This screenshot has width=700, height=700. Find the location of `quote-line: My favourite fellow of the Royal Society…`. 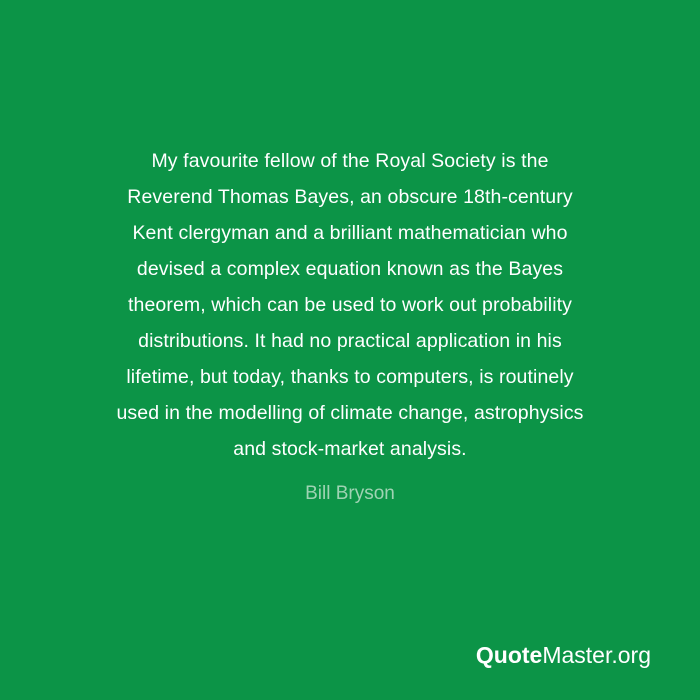

quote-line: My favourite fellow of the Royal Society… is located at coordinates (350, 161).